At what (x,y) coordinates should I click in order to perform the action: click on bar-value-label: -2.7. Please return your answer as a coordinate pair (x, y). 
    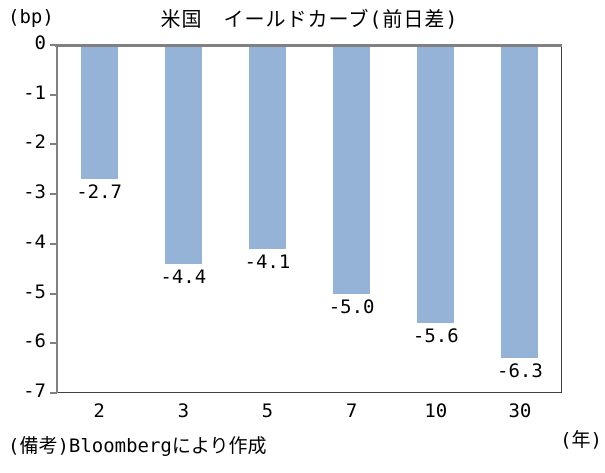
    Looking at the image, I should click on (99, 192).